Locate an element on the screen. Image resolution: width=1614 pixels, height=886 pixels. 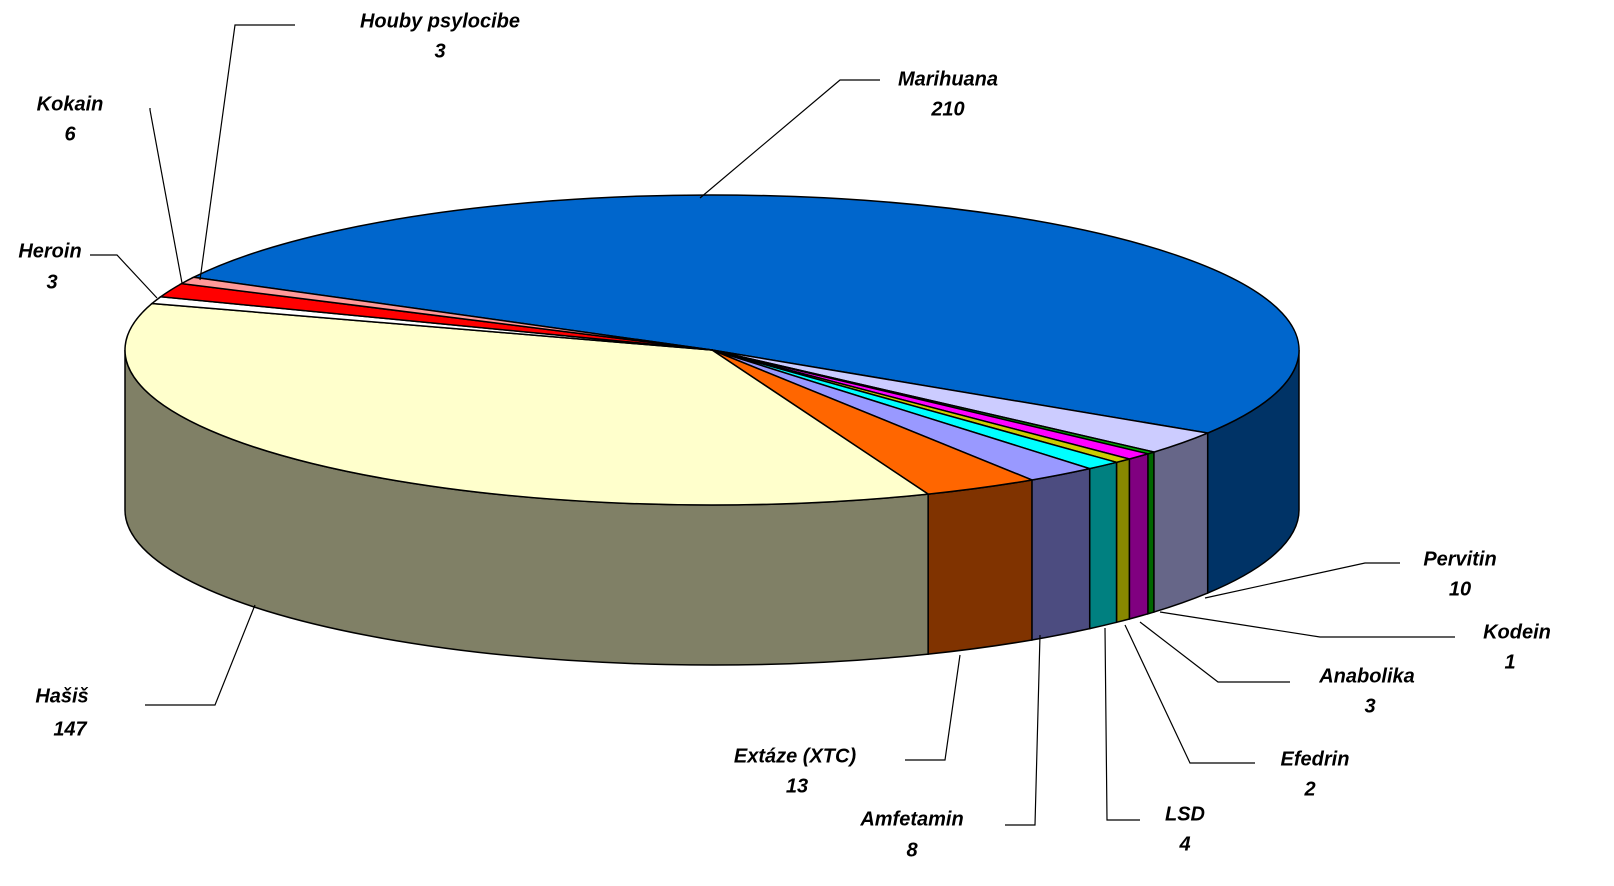
slice-label: Houby psylocibe is located at coordinates (440, 21).